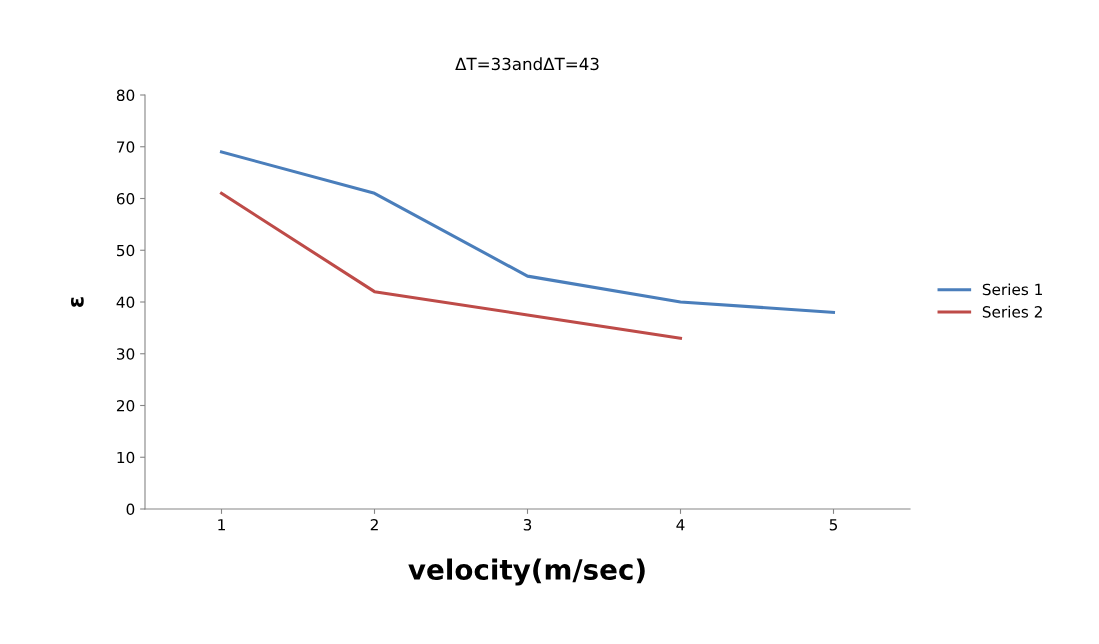 This screenshot has width=1099, height=644. I want to click on y-tick-label: 10, so click(126, 457).